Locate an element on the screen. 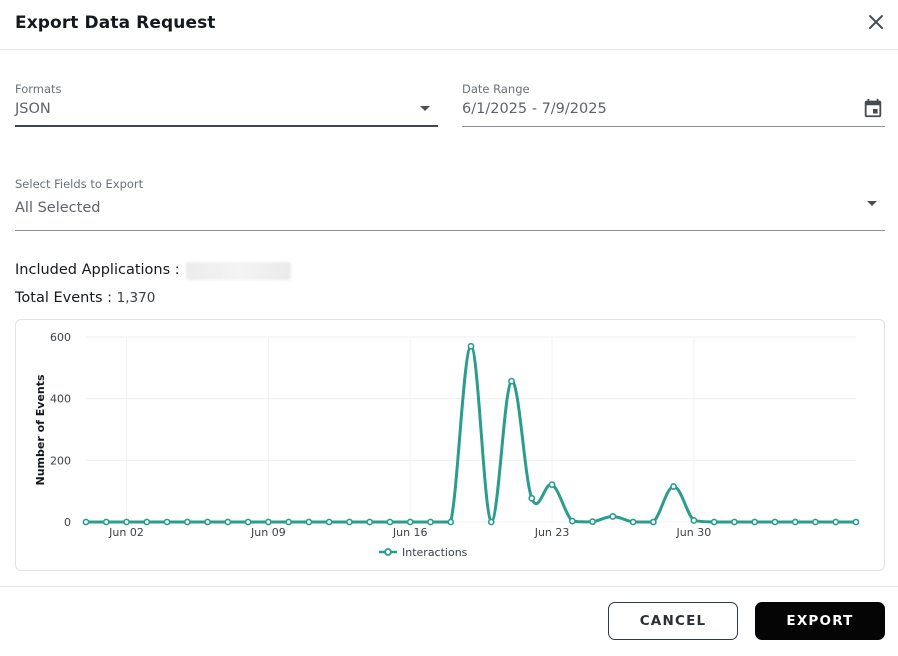  formats-label: Formats is located at coordinates (38, 89).